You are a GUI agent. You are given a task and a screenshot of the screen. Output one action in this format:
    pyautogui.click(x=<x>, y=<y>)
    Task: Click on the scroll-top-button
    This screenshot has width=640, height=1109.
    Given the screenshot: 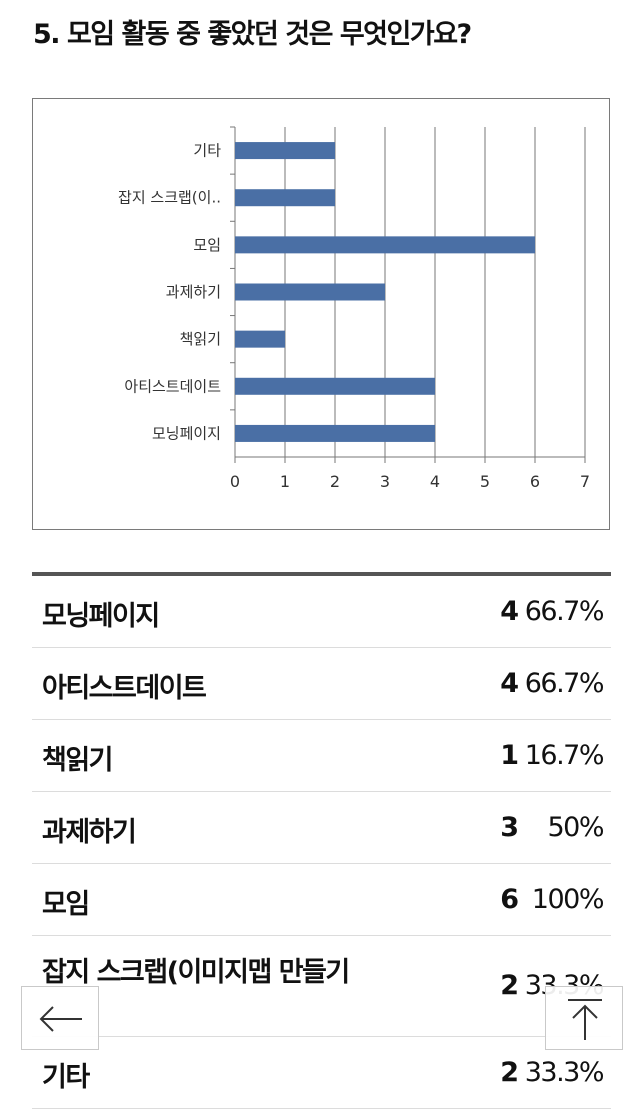 What is the action you would take?
    pyautogui.click(x=584, y=1018)
    